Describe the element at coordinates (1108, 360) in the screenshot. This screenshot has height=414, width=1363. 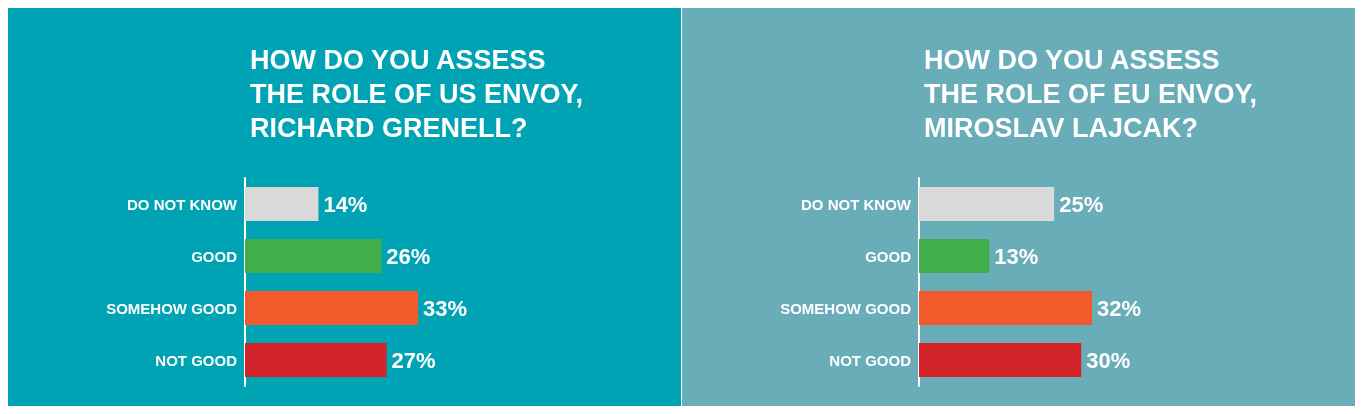
I see `data-label: 30%` at that location.